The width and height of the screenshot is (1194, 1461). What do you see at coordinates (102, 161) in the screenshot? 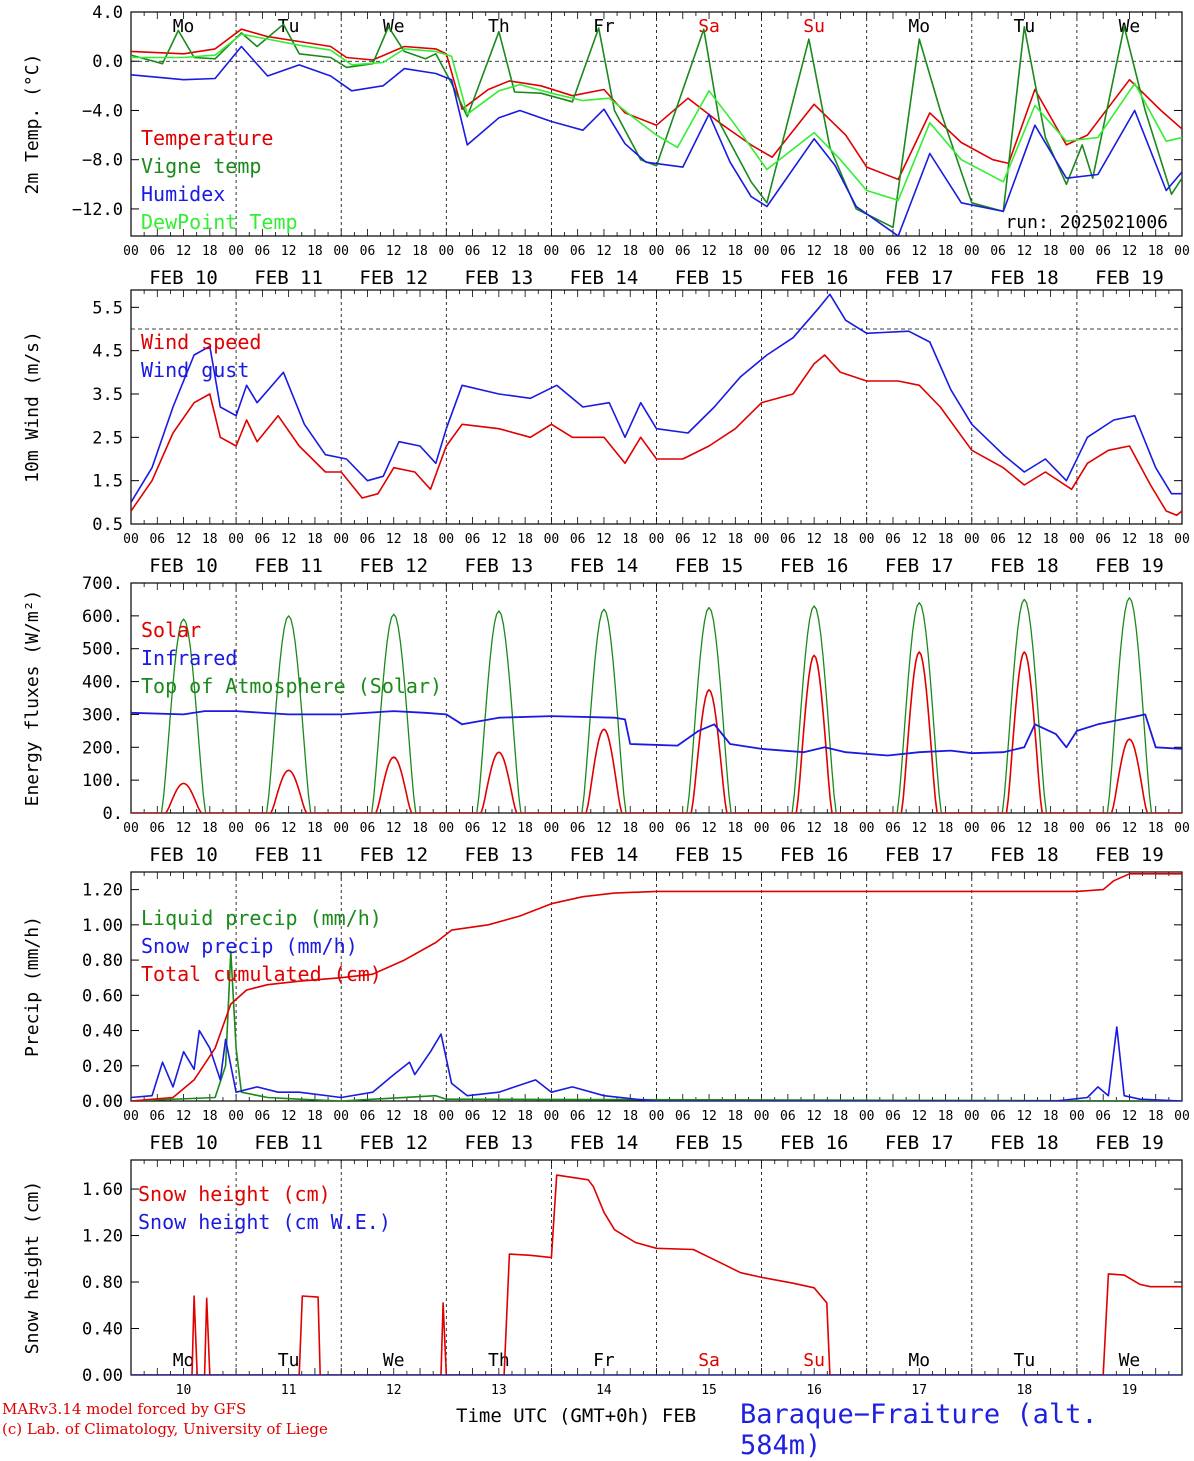
I see `y-tick-label: −8.0` at bounding box center [102, 161].